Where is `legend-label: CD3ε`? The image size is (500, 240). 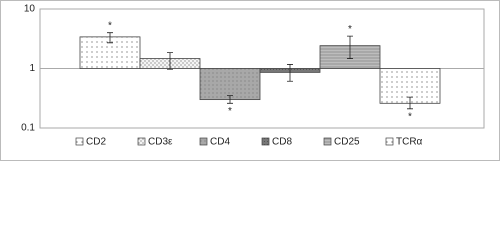 legend-label: CD3ε is located at coordinates (160, 142).